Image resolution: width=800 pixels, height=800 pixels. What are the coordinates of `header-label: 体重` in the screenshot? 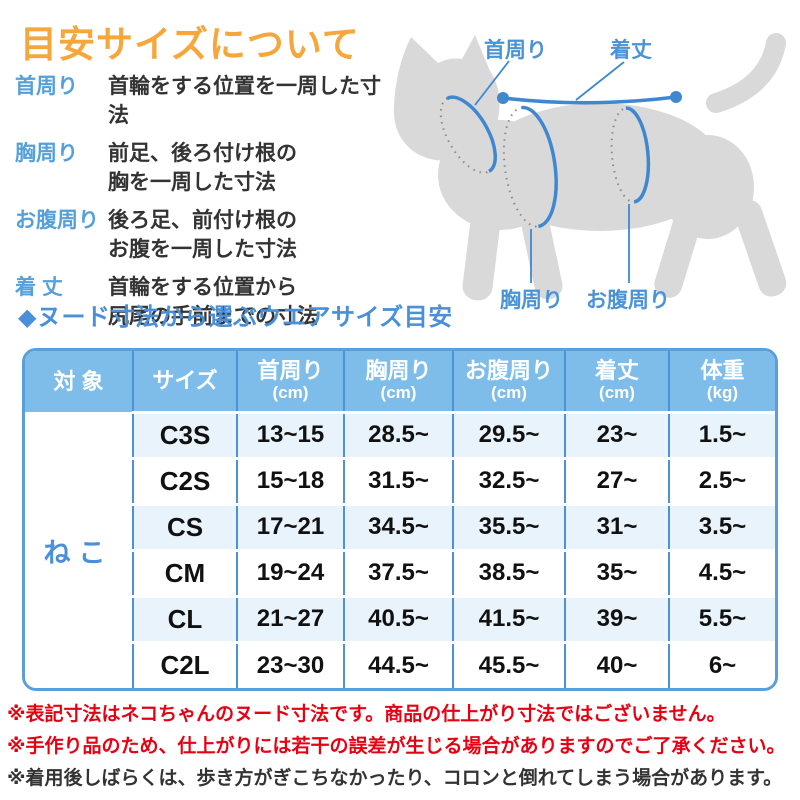 It's located at (722, 371).